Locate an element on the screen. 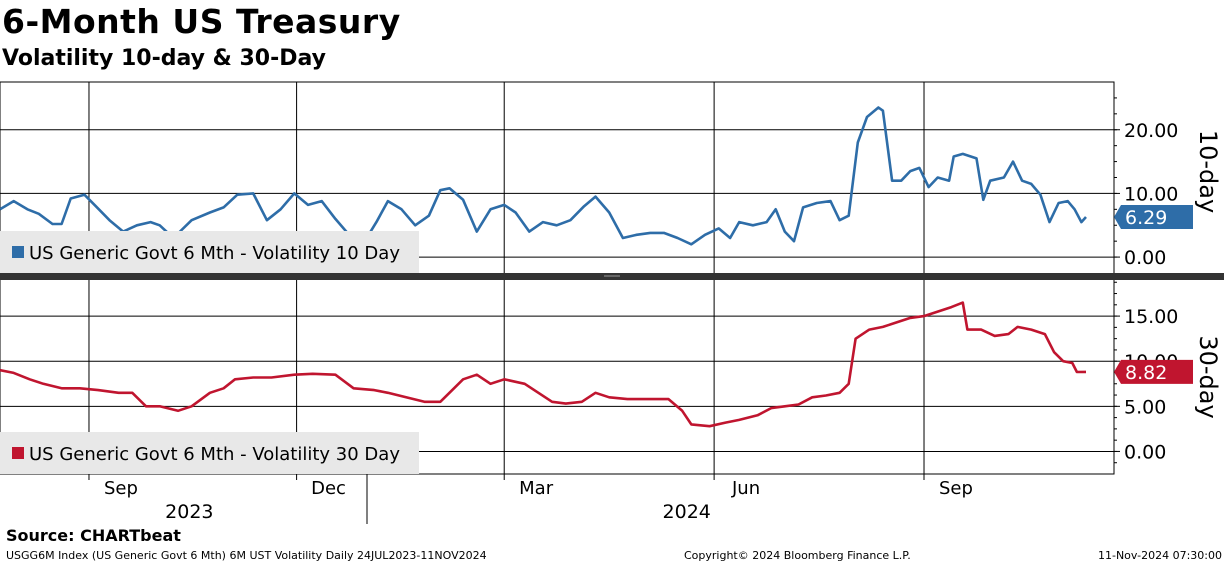 The width and height of the screenshot is (1224, 566). ten-day-y-tick-label: 10.00 is located at coordinates (1151, 194).